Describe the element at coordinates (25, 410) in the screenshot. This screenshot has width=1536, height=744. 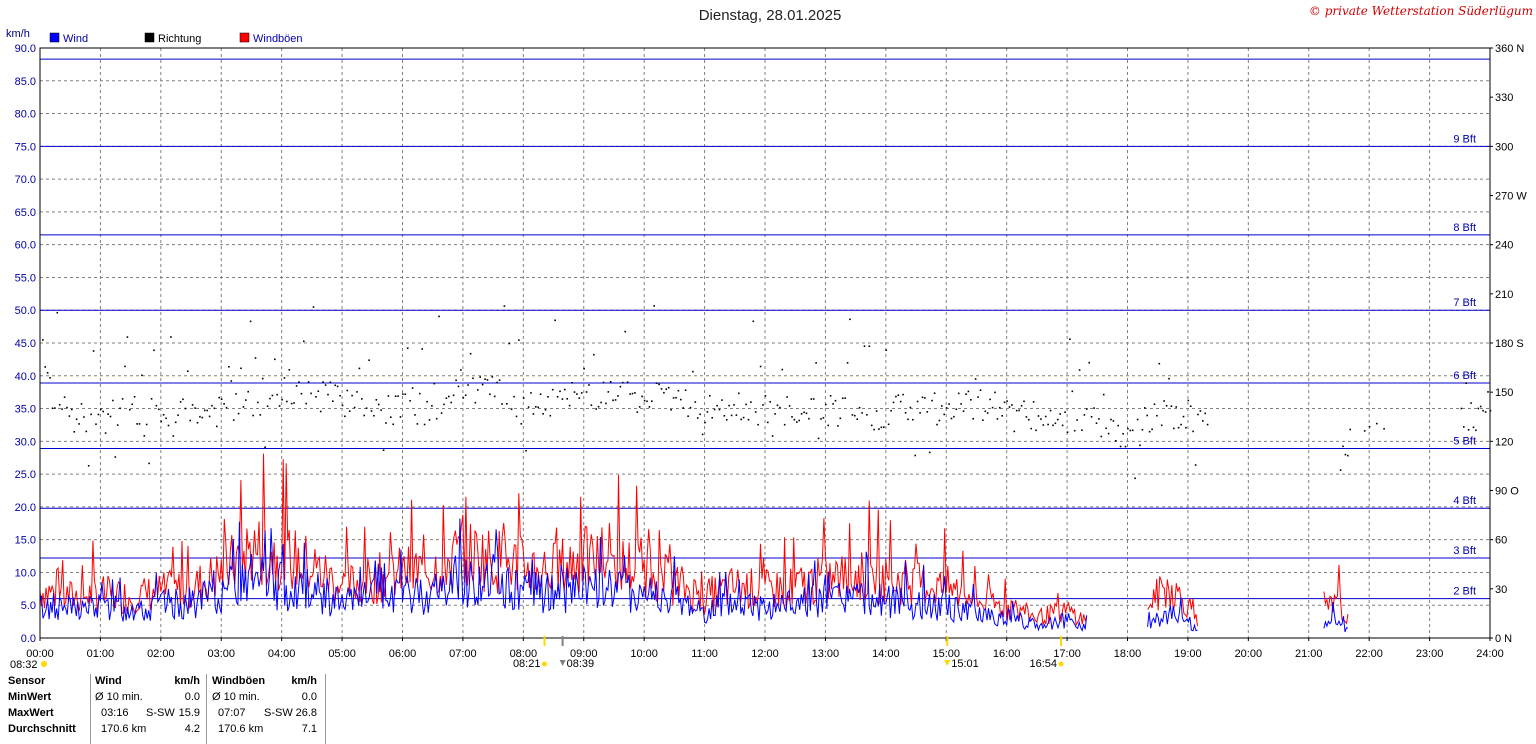
I see `y-tick-label: 35.0` at that location.